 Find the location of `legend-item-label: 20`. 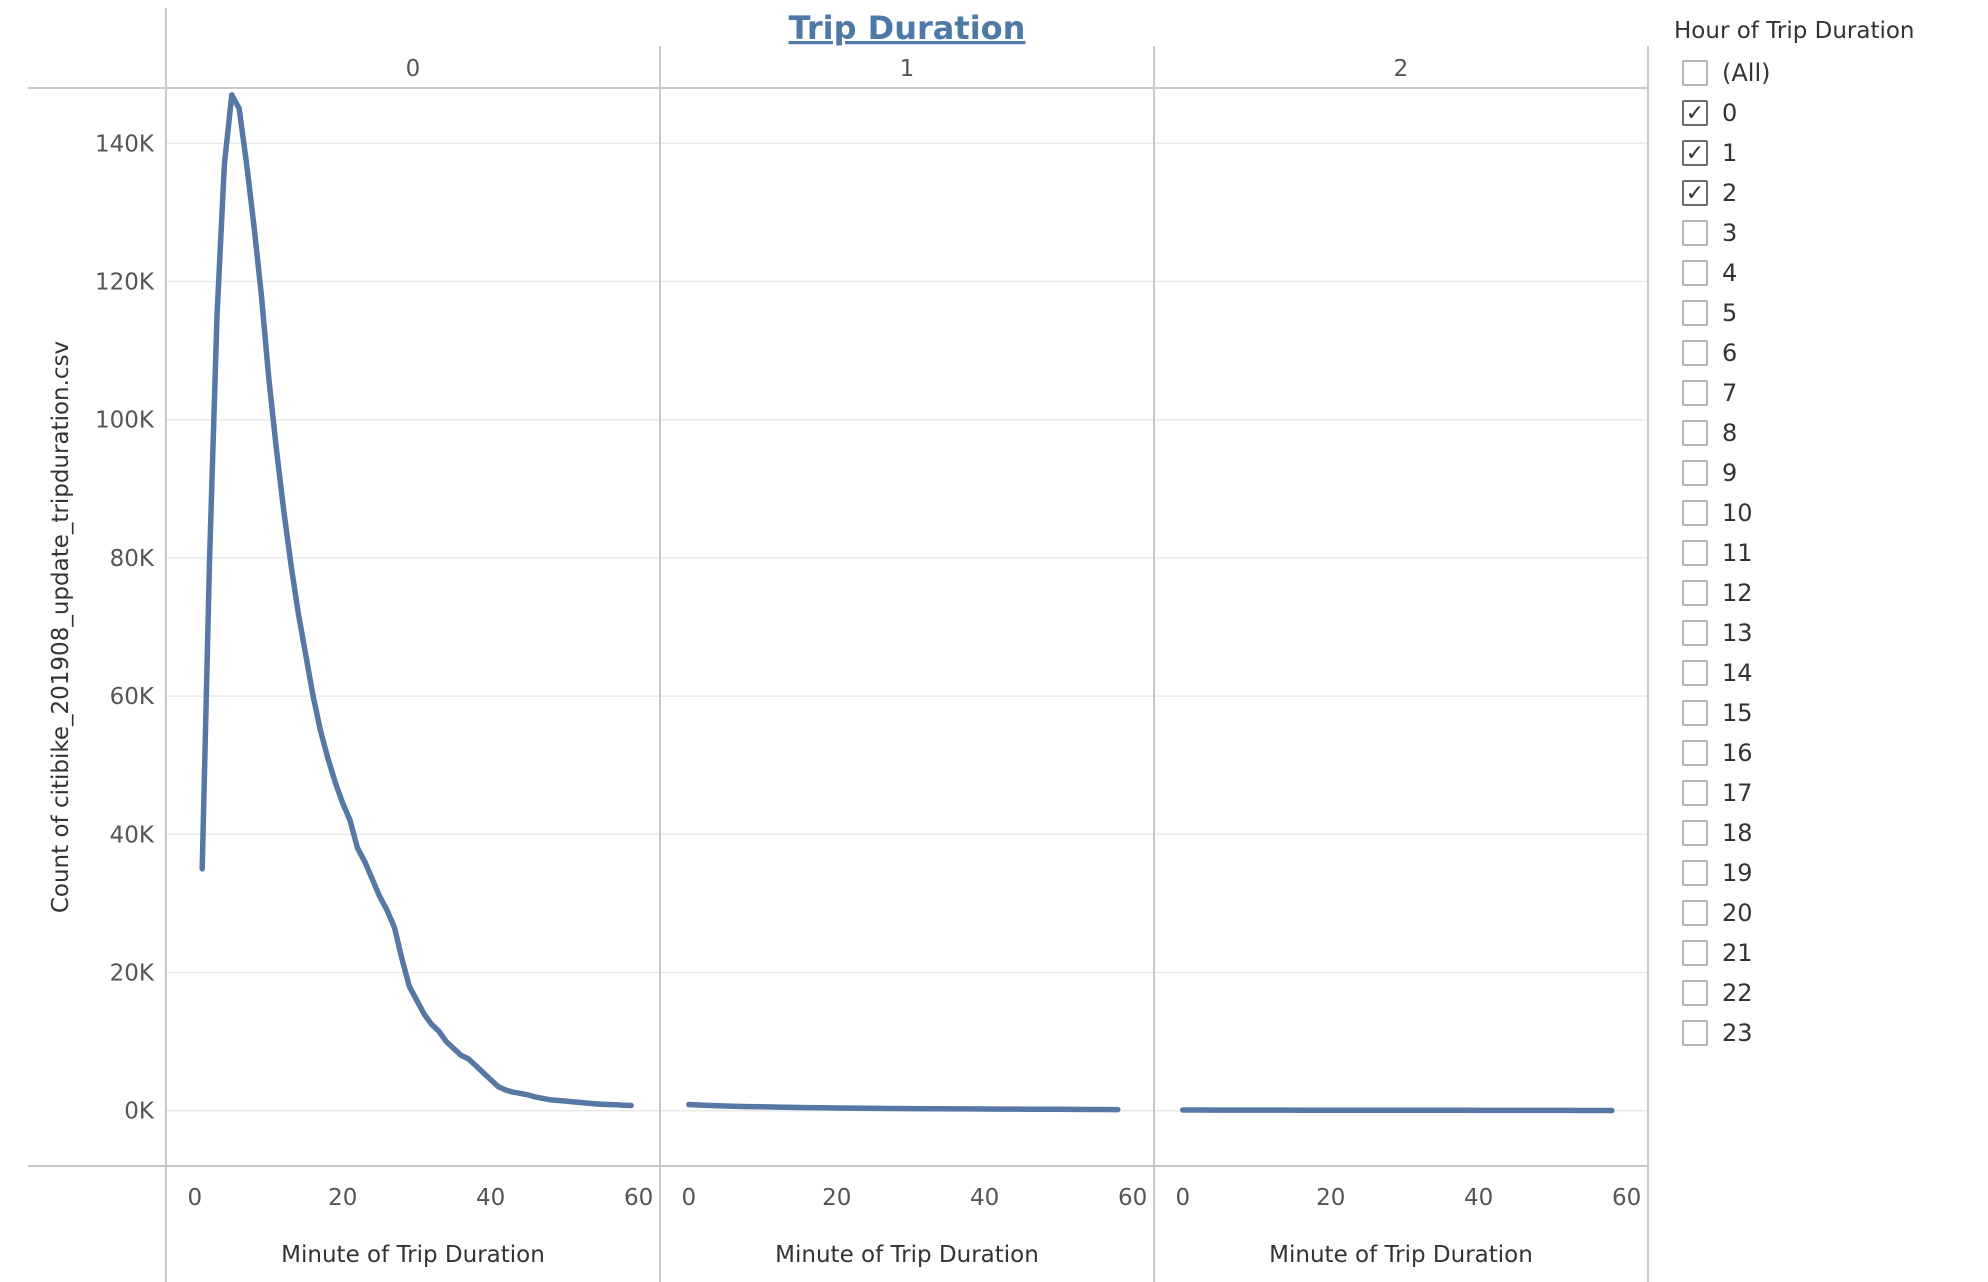

legend-item-label: 20 is located at coordinates (1737, 913).